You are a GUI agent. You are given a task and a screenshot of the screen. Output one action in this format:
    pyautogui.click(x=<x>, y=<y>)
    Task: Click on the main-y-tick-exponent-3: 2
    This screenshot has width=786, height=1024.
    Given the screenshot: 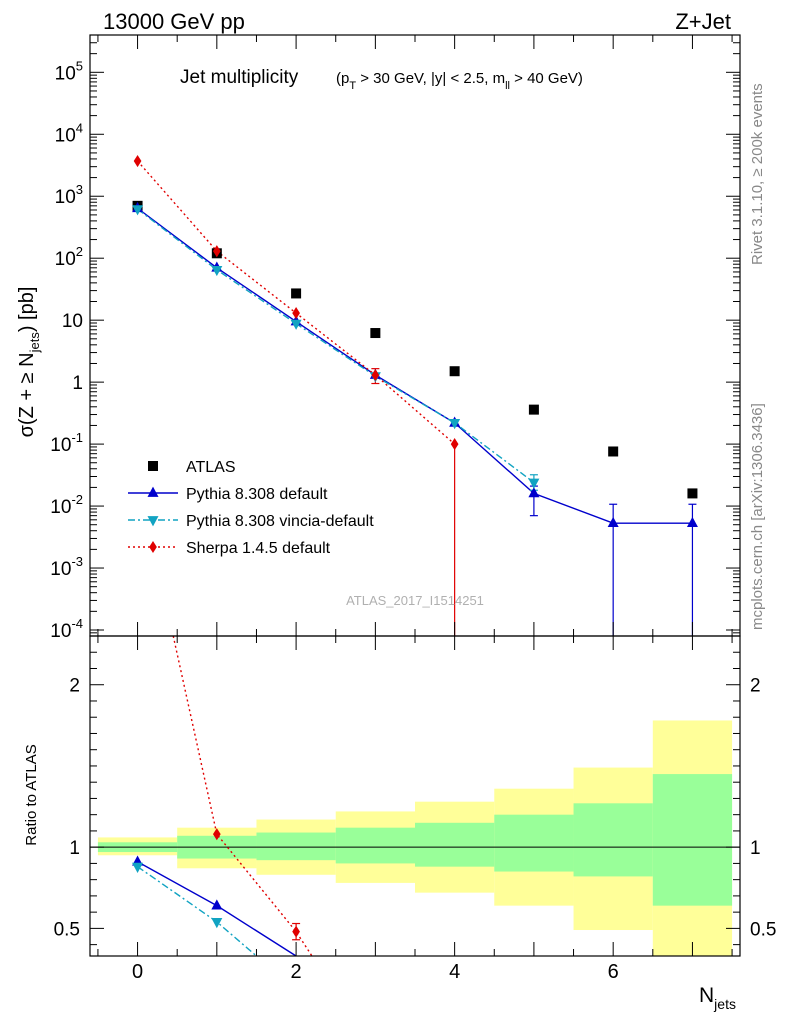 What is the action you would take?
    pyautogui.click(x=79, y=251)
    